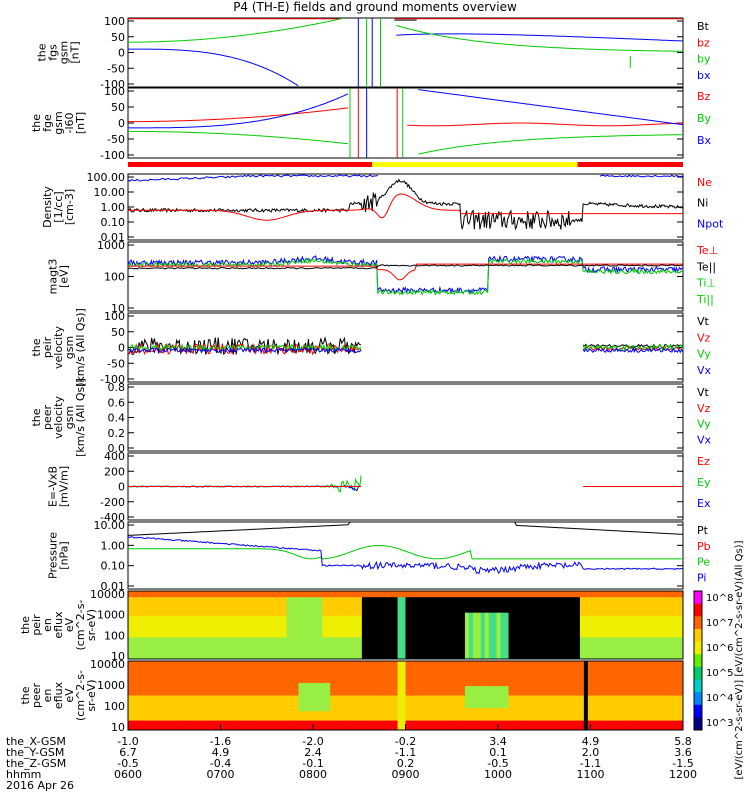  I want to click on panel-1-ytick-label: 50, so click(118, 37).